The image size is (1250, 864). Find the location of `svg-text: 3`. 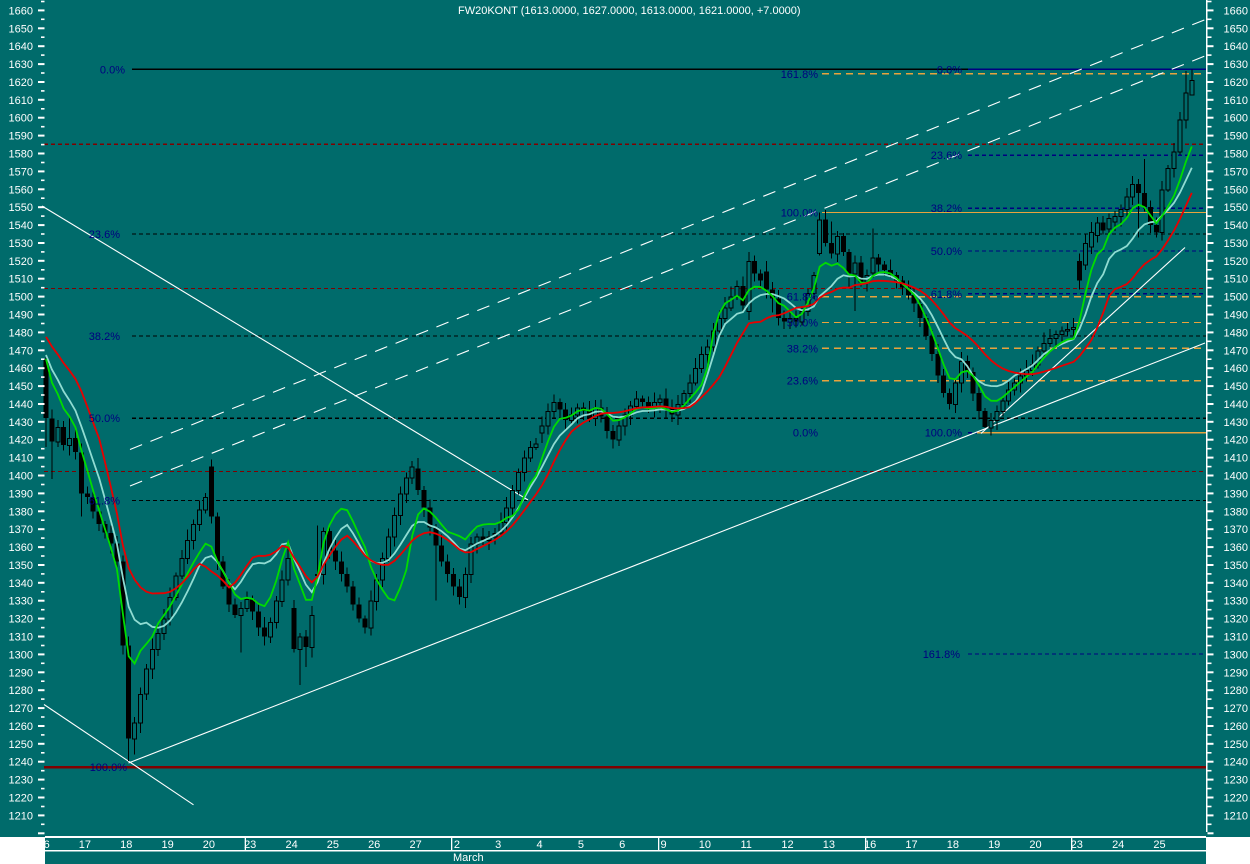

svg-text: 3 is located at coordinates (498, 845).